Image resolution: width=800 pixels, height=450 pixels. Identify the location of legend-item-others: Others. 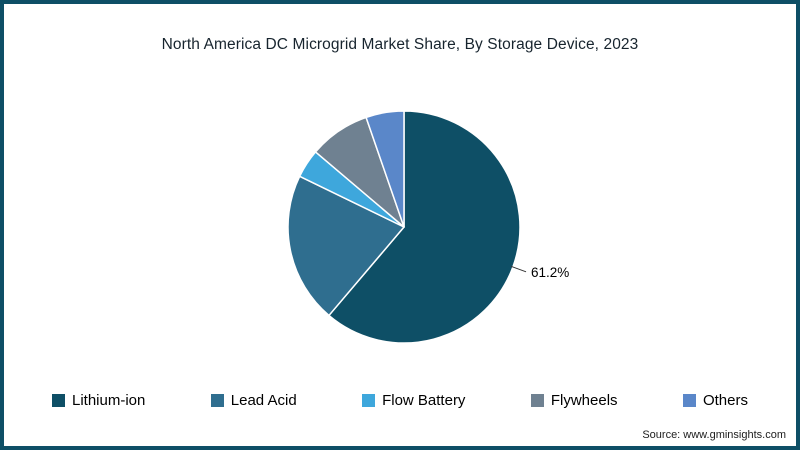
(715, 400).